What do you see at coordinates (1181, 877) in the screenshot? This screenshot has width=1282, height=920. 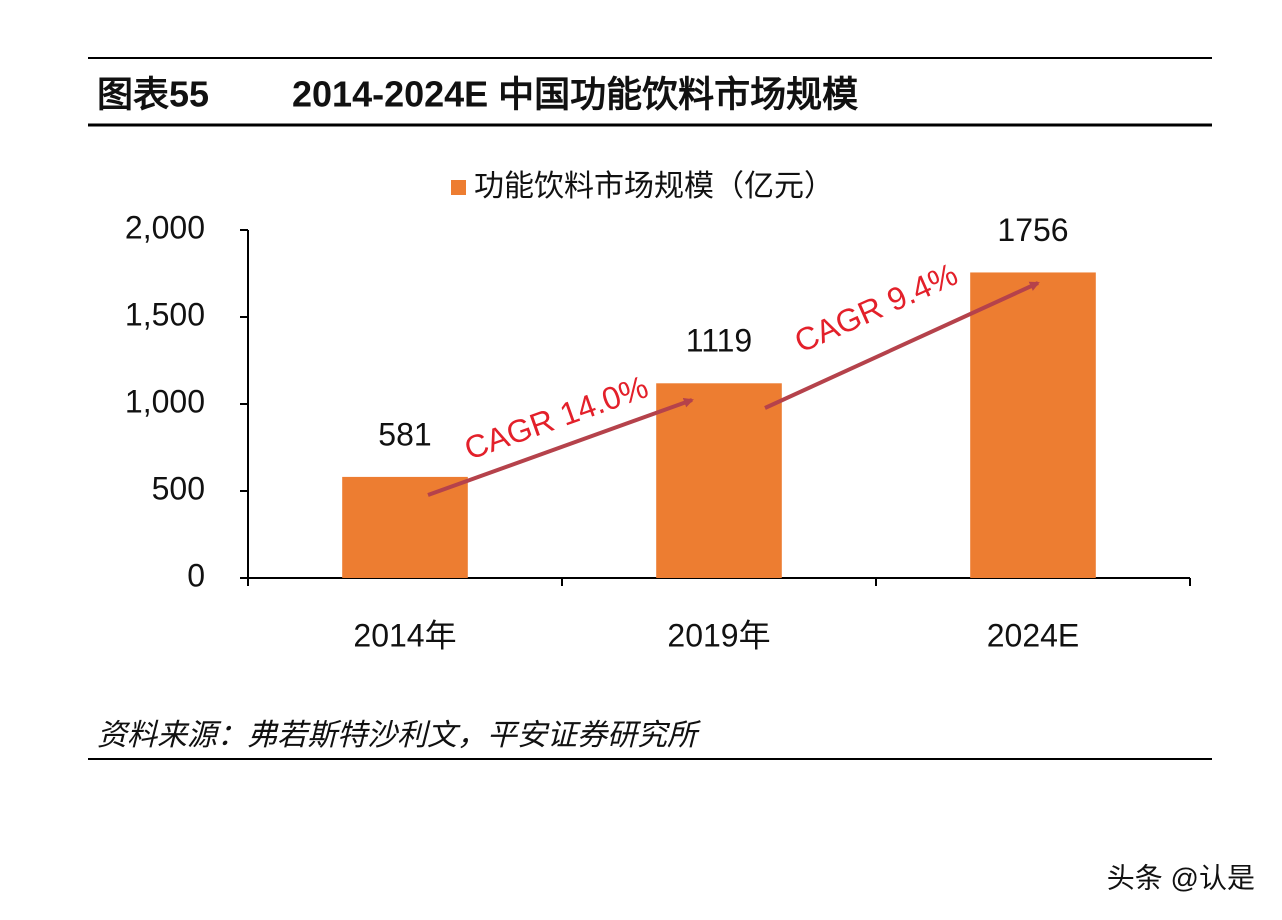 I see `watermark: 头条 @认是` at bounding box center [1181, 877].